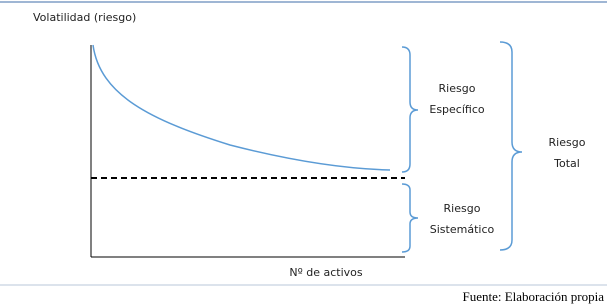  I want to click on total-label: Total, so click(566, 163).